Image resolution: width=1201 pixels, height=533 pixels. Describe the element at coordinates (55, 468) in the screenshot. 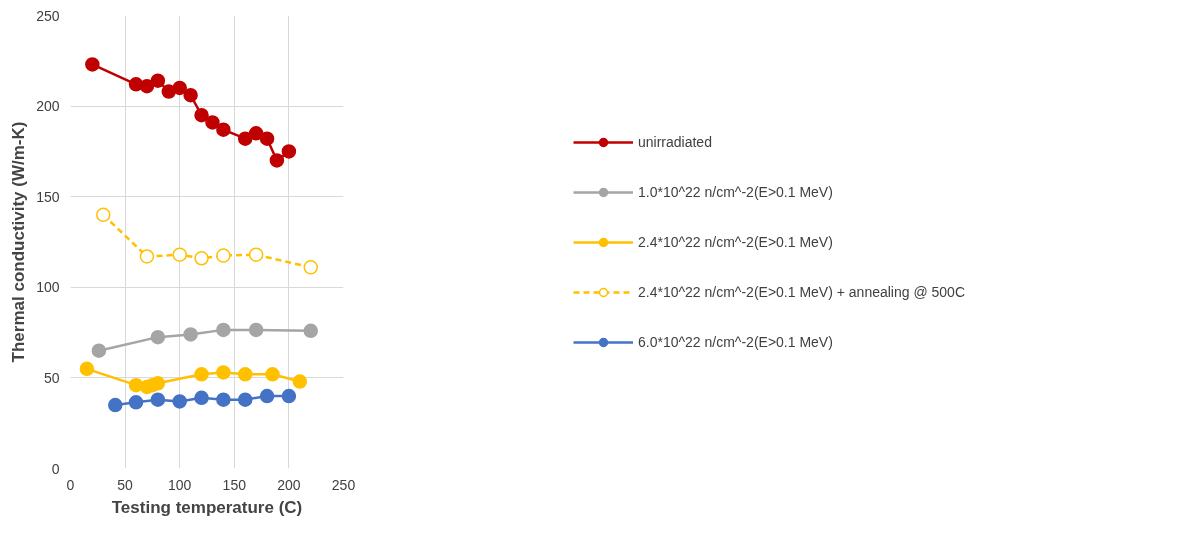

I see `y-tick-label: 0` at that location.